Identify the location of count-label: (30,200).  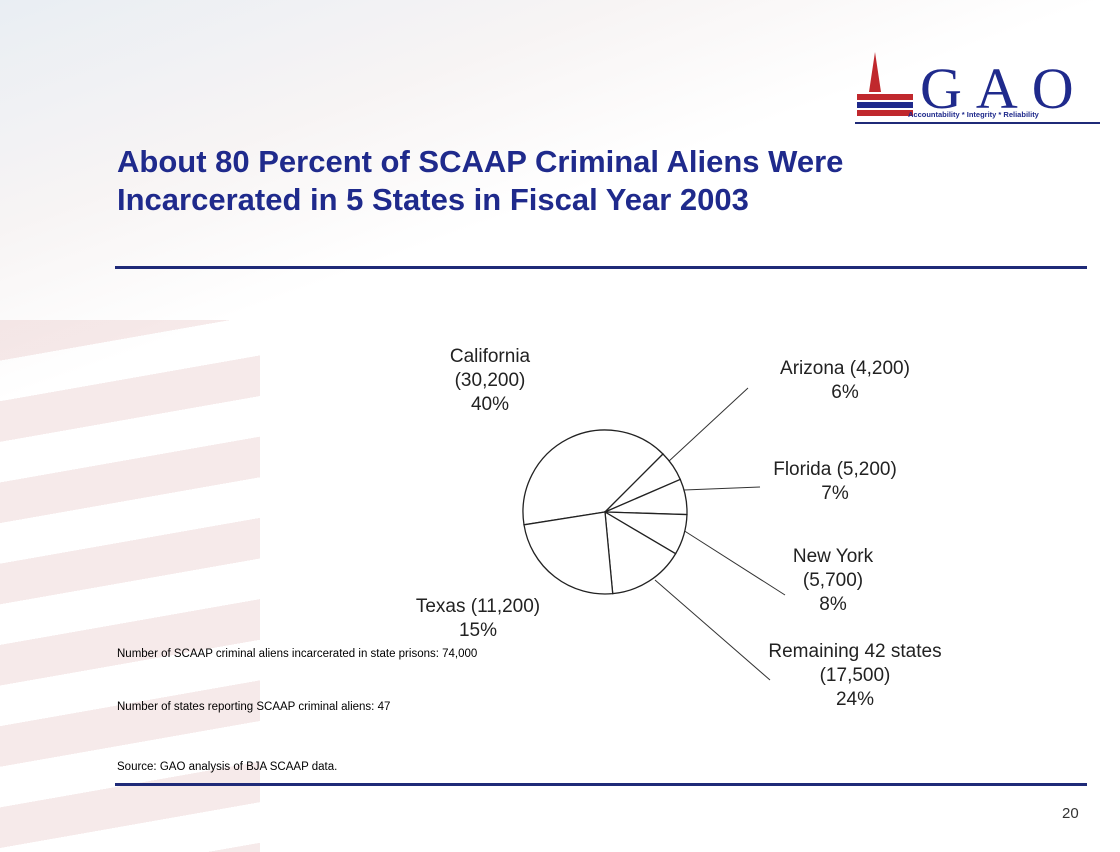
(490, 380).